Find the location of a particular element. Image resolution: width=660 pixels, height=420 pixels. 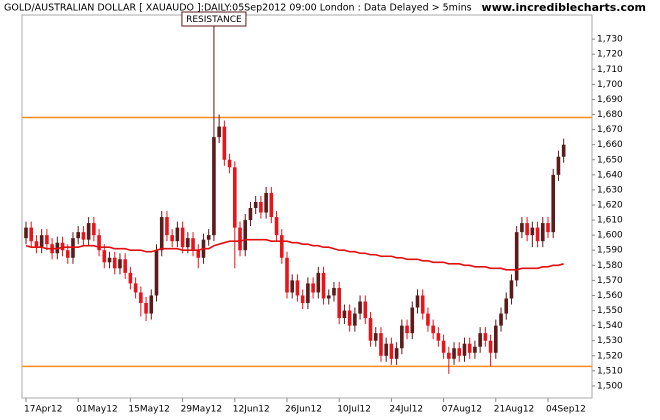

y-tick-label: 1,570 is located at coordinates (610, 281).